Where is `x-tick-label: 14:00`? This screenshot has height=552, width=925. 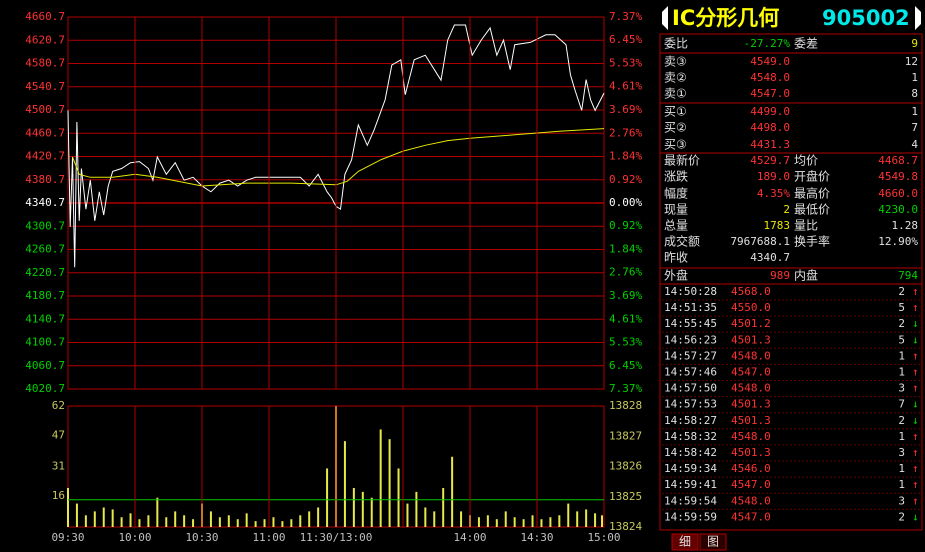
x-tick-label: 14:00 is located at coordinates (469, 537).